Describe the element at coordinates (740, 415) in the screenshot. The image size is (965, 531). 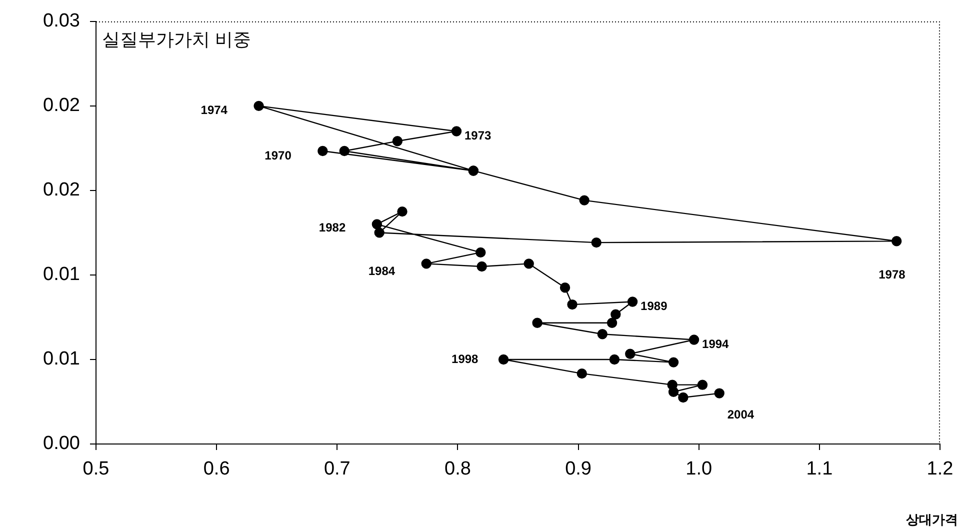
I see `annotation: 2004` at that location.